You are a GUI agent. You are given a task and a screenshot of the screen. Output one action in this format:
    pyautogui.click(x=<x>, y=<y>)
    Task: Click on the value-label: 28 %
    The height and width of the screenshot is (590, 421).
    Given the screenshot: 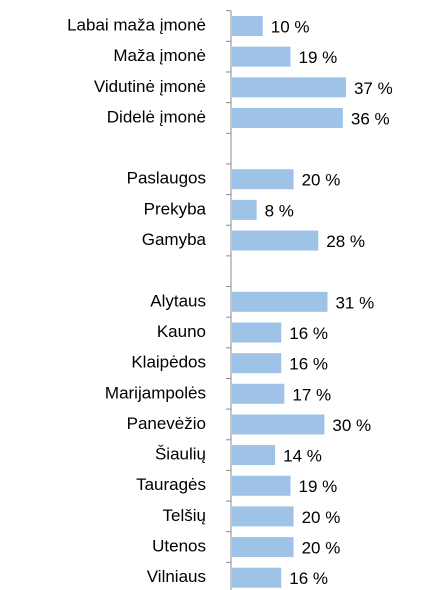 What is the action you would take?
    pyautogui.click(x=345, y=241)
    